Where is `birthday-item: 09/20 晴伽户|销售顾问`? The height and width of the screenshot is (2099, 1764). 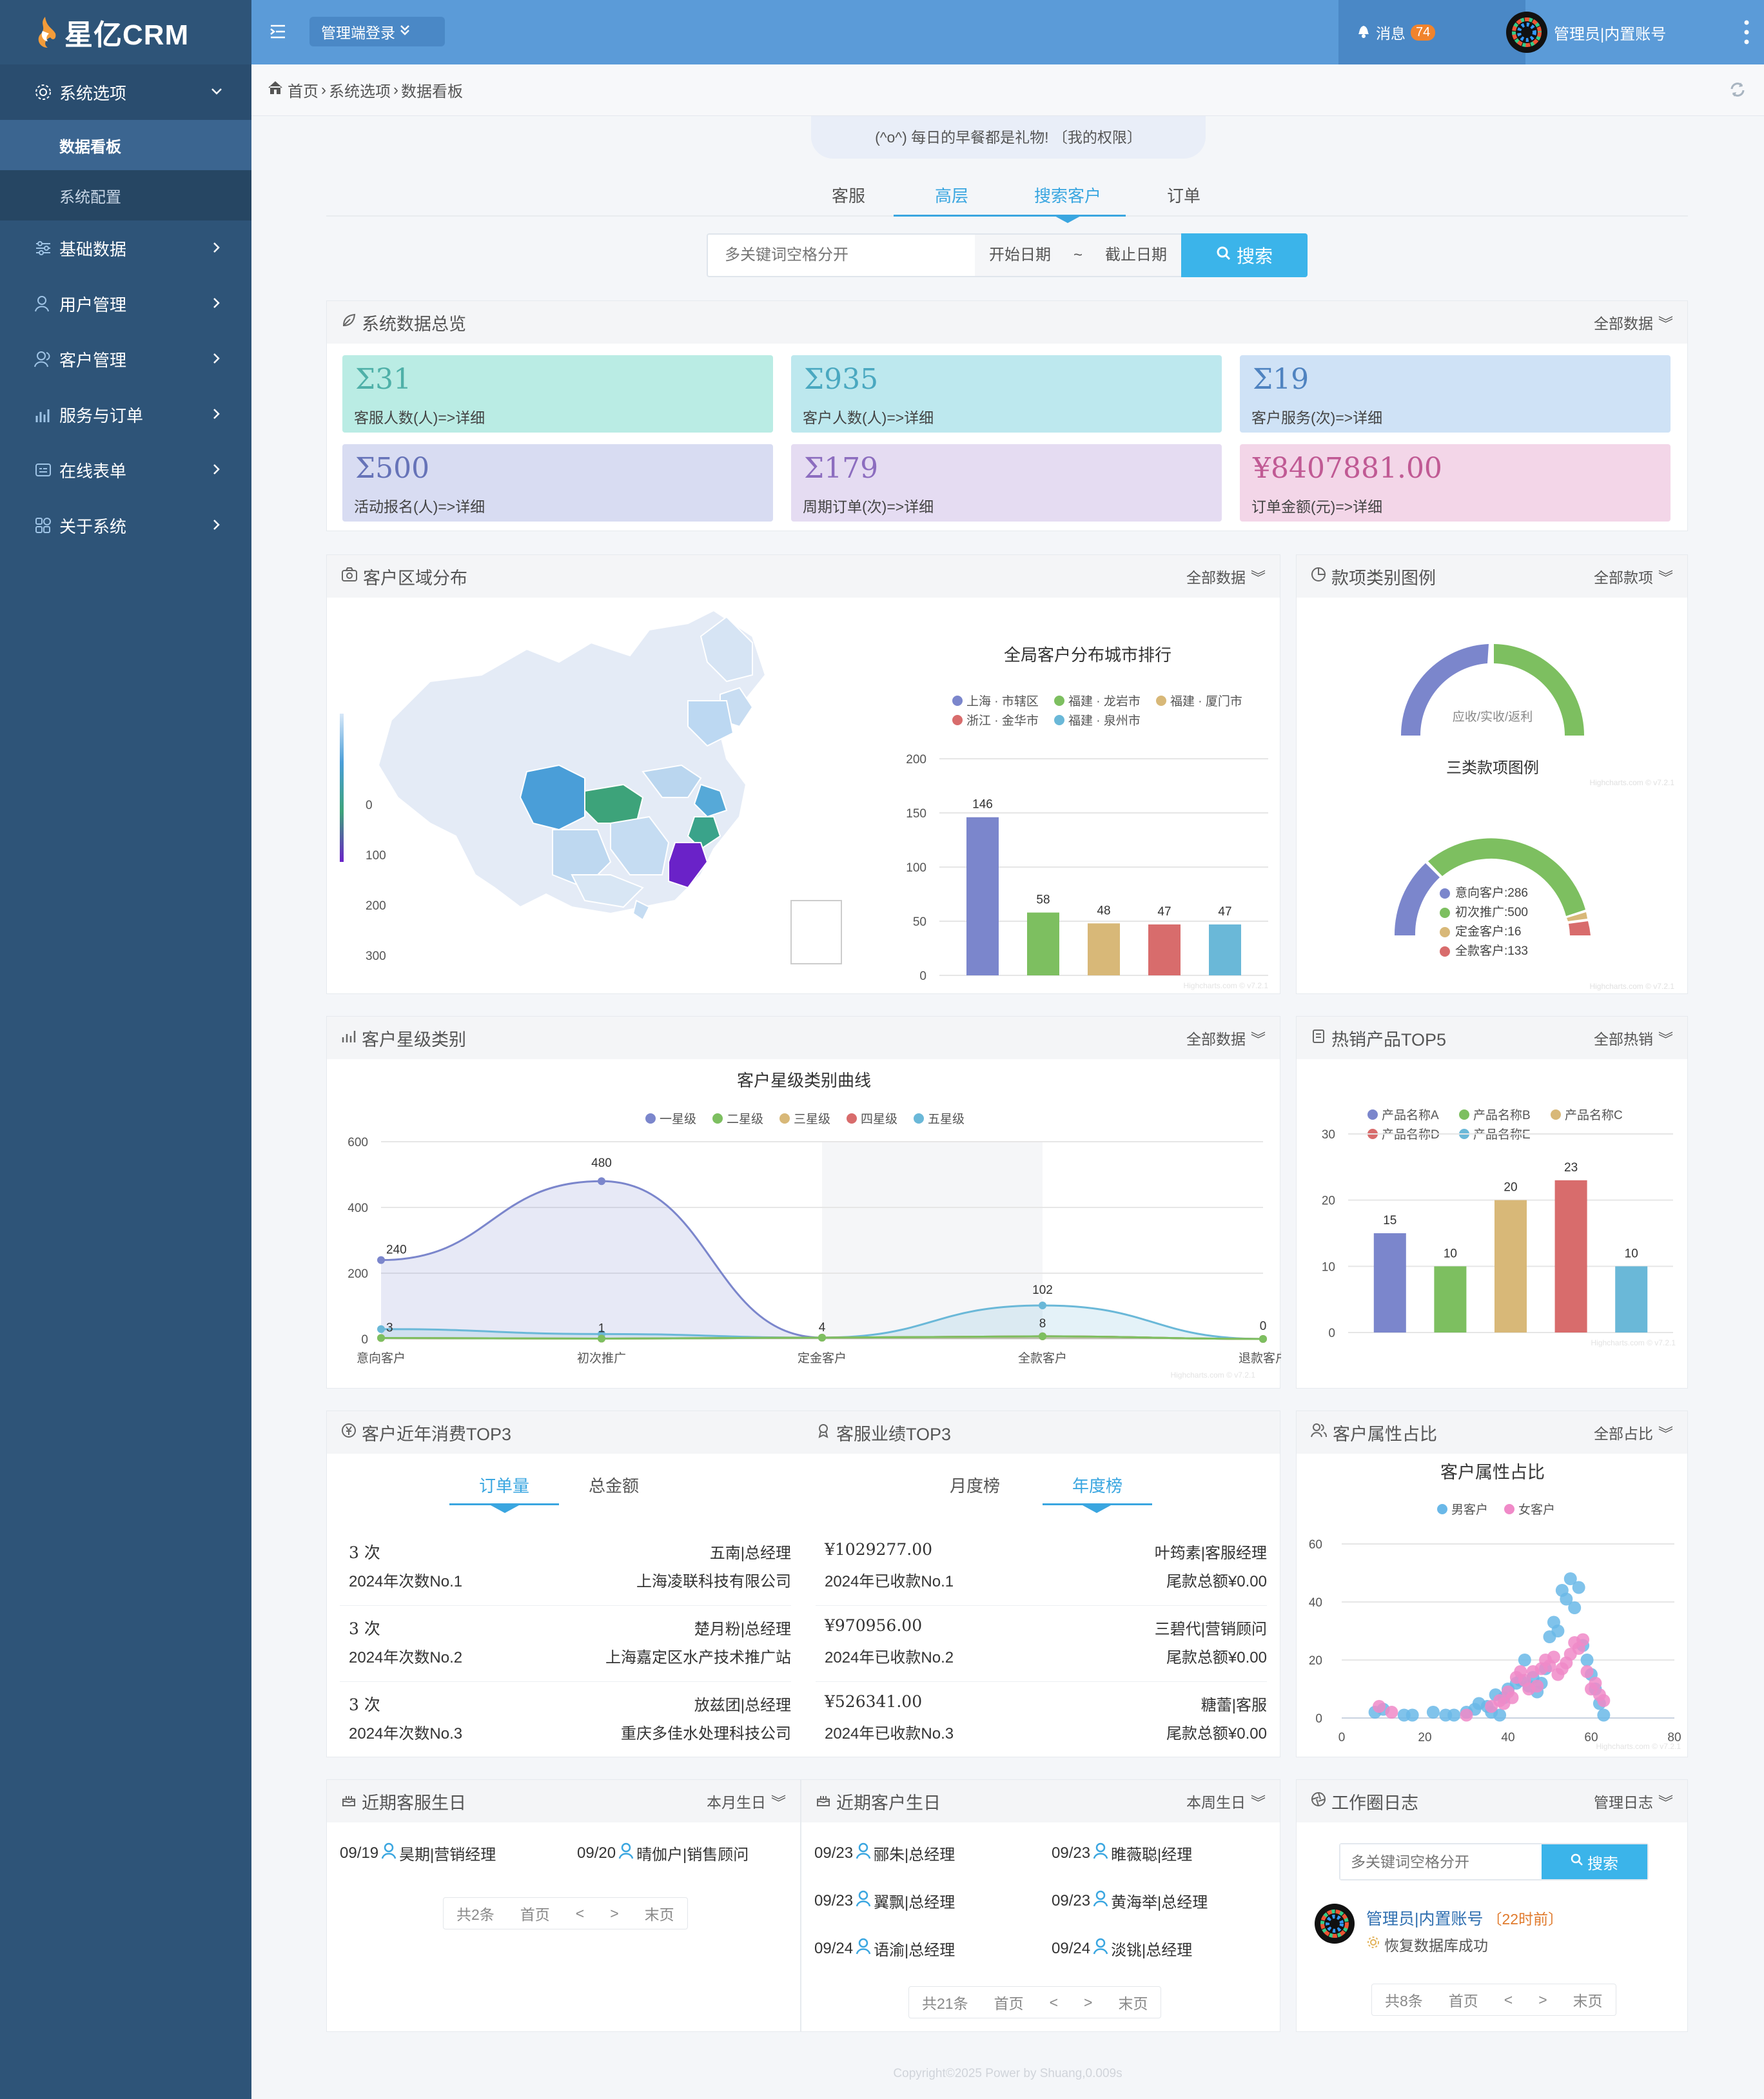
birthday-item: 09/20 晴伽户|销售顾问 is located at coordinates (663, 1853).